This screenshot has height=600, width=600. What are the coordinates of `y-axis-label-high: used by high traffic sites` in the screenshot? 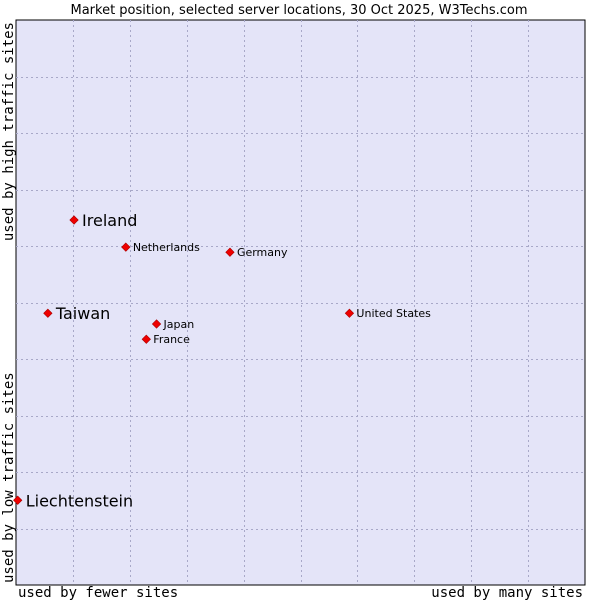 It's located at (9, 131).